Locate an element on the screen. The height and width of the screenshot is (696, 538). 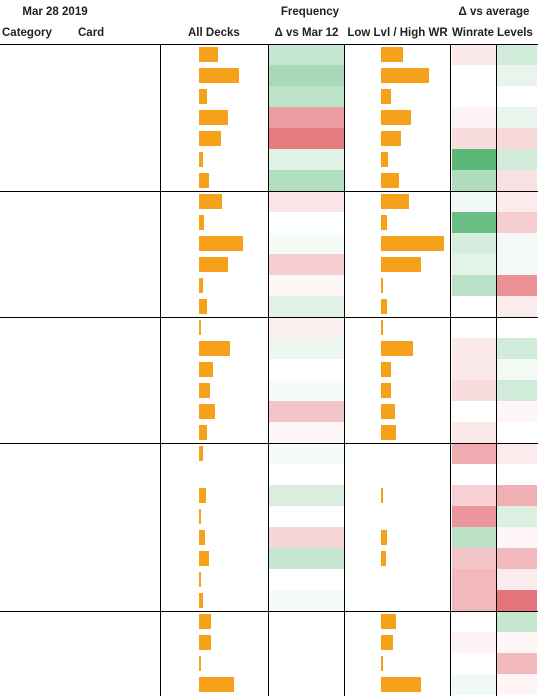
delta-mar12-column-header: Δ vs Mar 12 is located at coordinates (306, 33).